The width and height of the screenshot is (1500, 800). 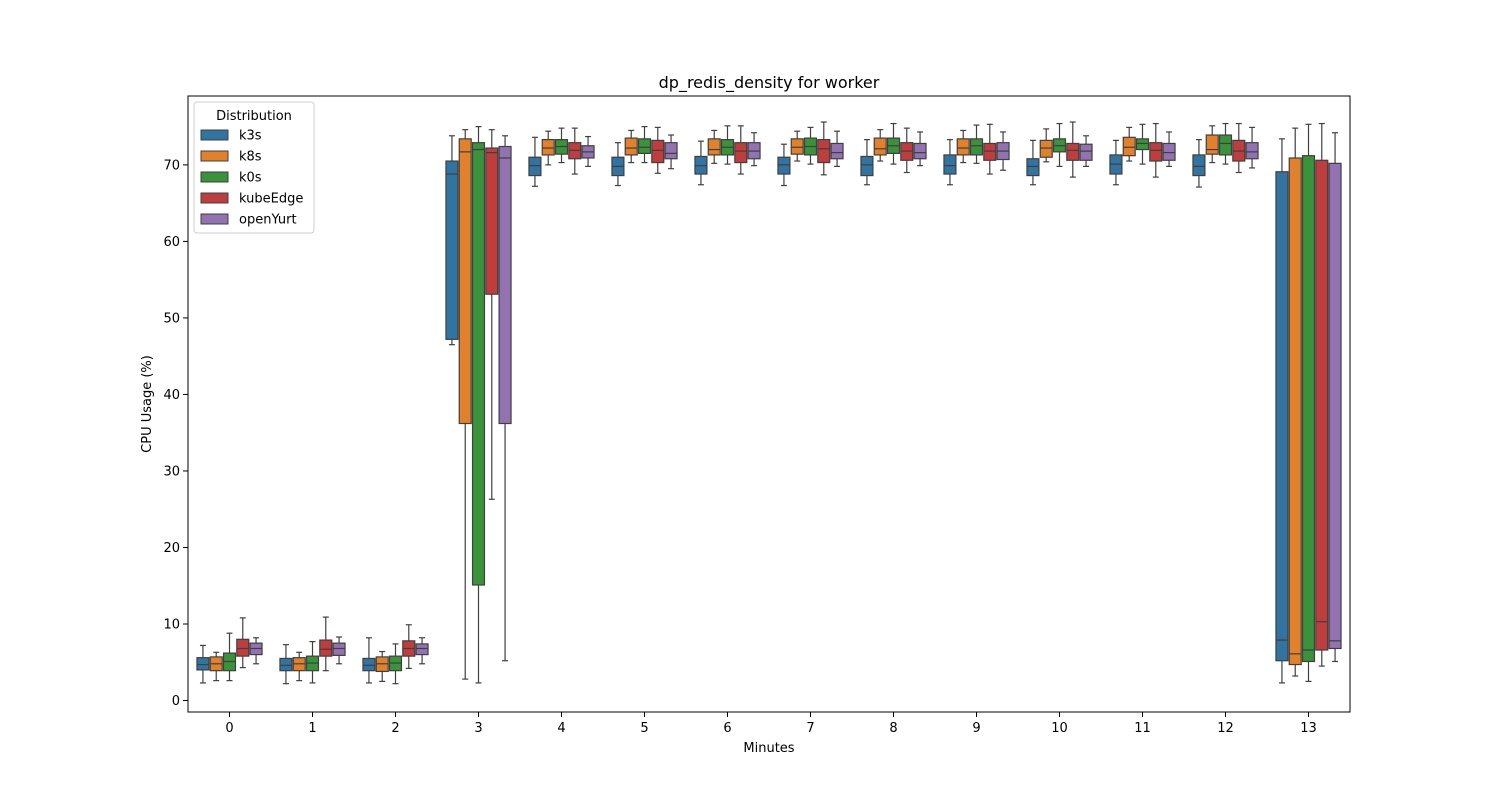 What do you see at coordinates (254, 167) in the screenshot?
I see `legend: Distribution k3s k8s k0s kubeEdge openYurt` at bounding box center [254, 167].